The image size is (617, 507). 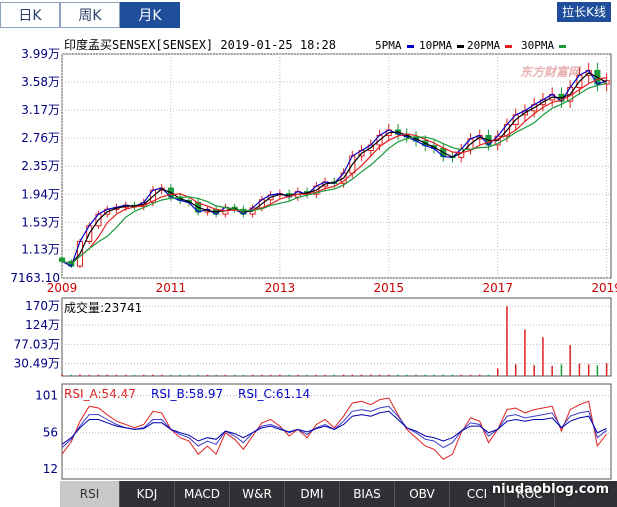 I want to click on ma20-legend-label: 20PMA, so click(x=483, y=45).